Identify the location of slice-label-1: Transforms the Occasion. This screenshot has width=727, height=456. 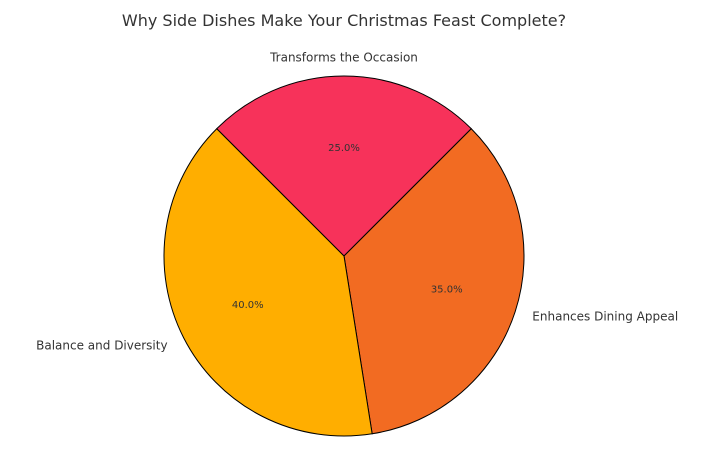
(343, 58).